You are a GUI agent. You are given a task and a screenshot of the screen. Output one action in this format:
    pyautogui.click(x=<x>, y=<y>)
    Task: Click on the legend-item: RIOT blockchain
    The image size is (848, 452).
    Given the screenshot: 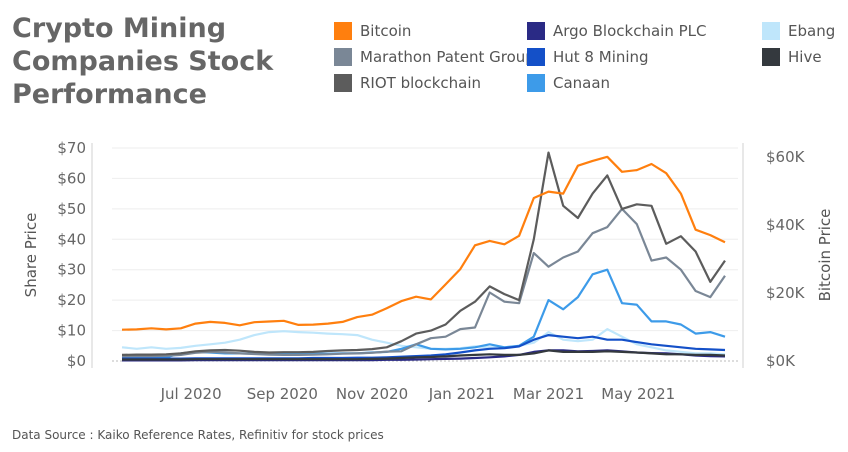 What is the action you would take?
    pyautogui.click(x=407, y=83)
    